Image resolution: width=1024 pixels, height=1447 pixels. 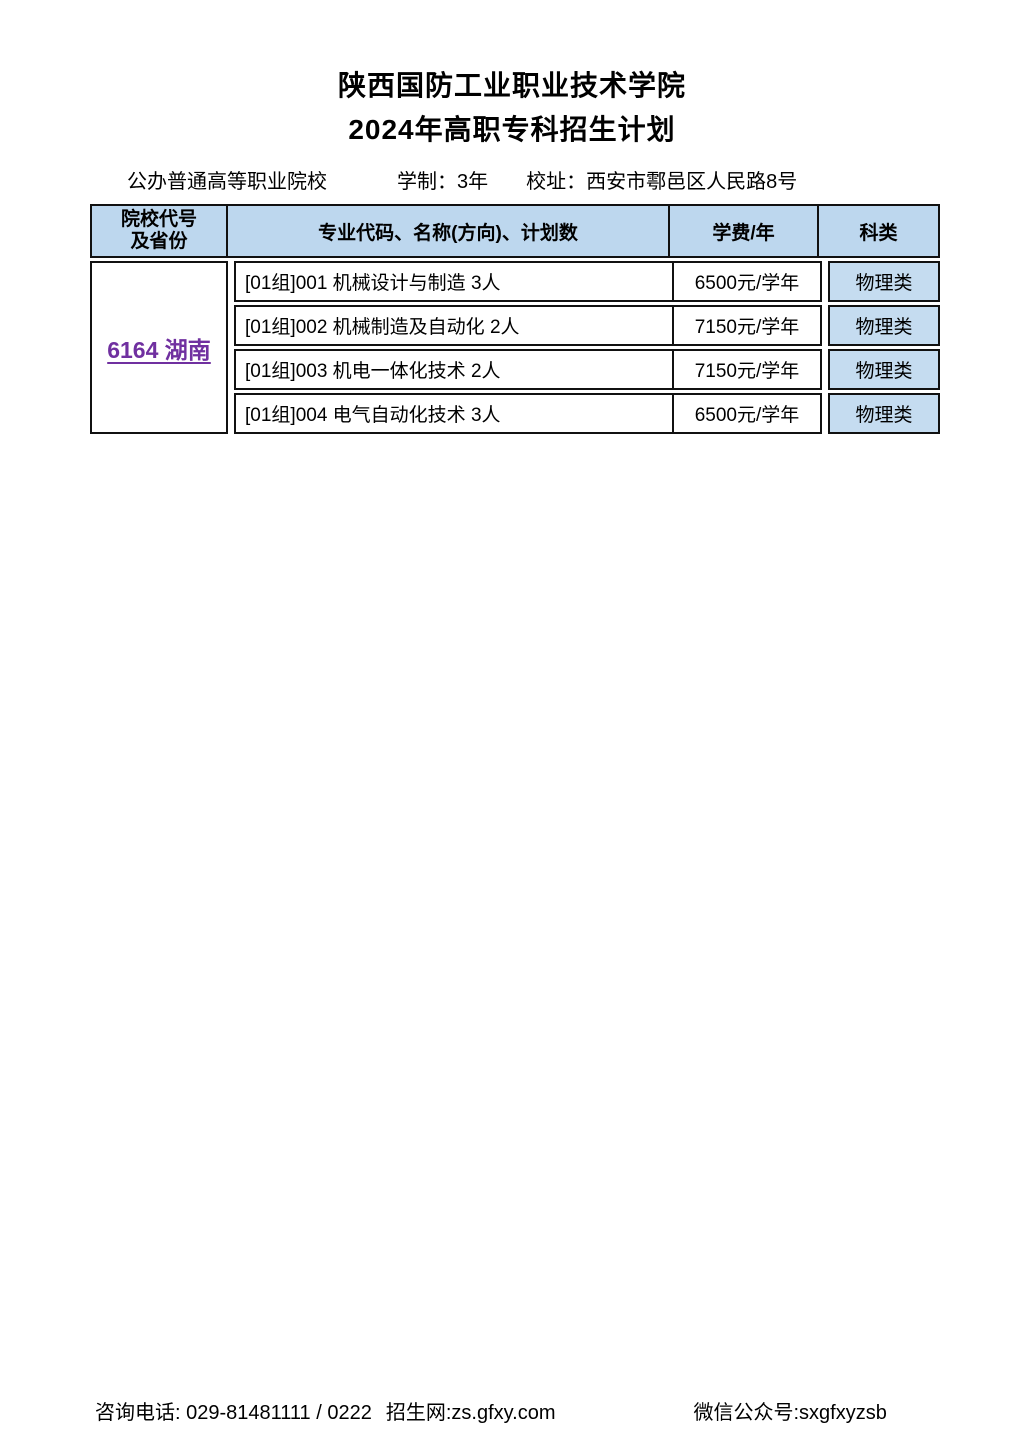 What do you see at coordinates (454, 281) in the screenshot?
I see `major-cell: [01组]001 机械设计与制造 3人` at bounding box center [454, 281].